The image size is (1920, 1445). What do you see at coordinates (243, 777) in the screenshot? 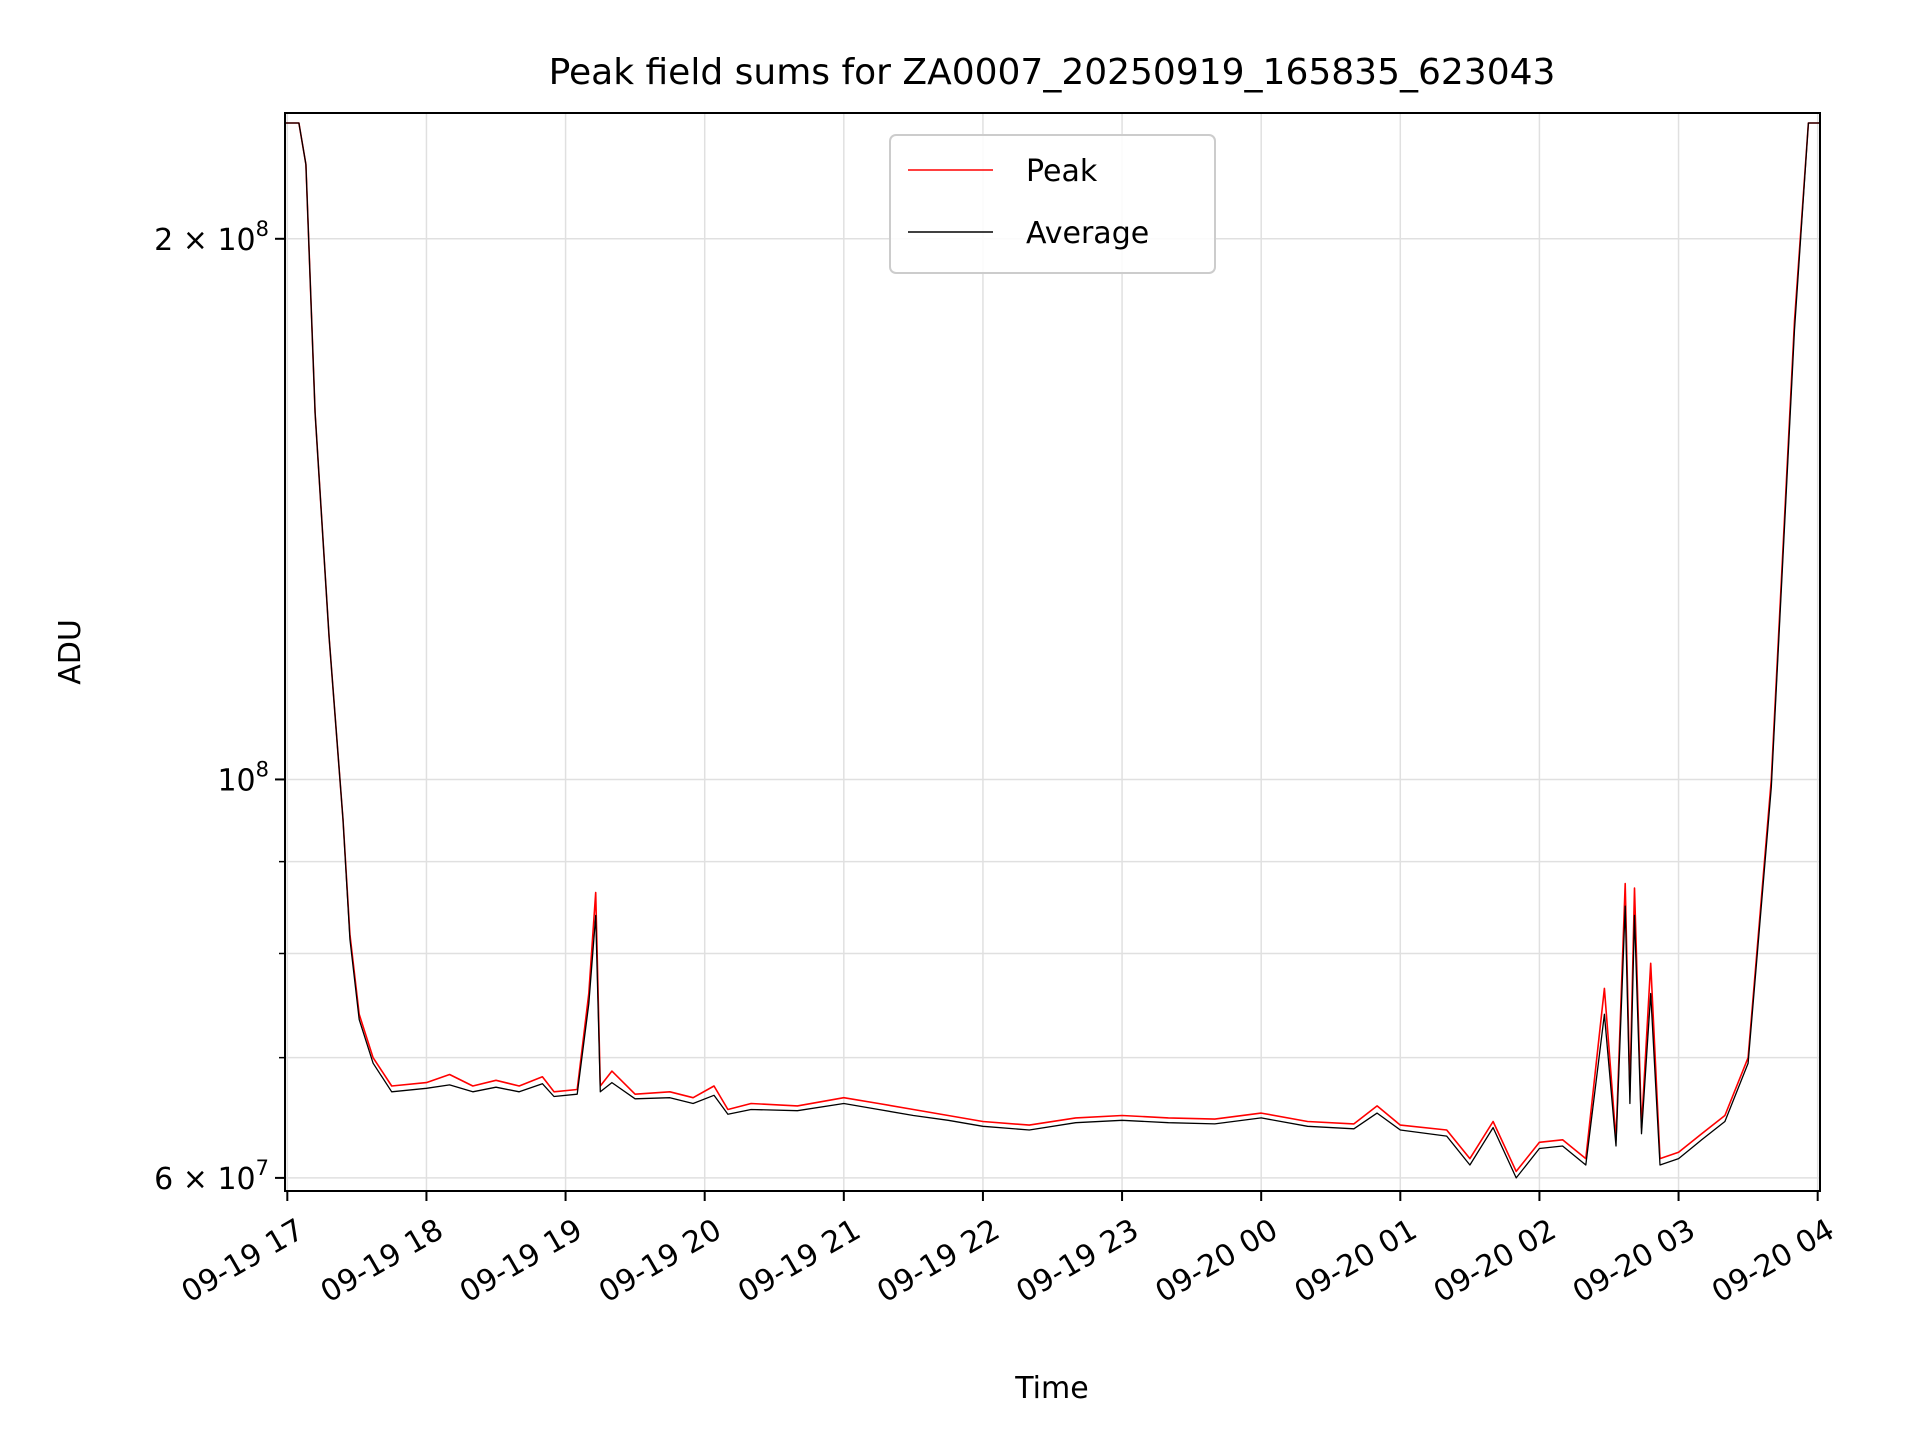
I see `y-tick-label: 108` at bounding box center [243, 777].